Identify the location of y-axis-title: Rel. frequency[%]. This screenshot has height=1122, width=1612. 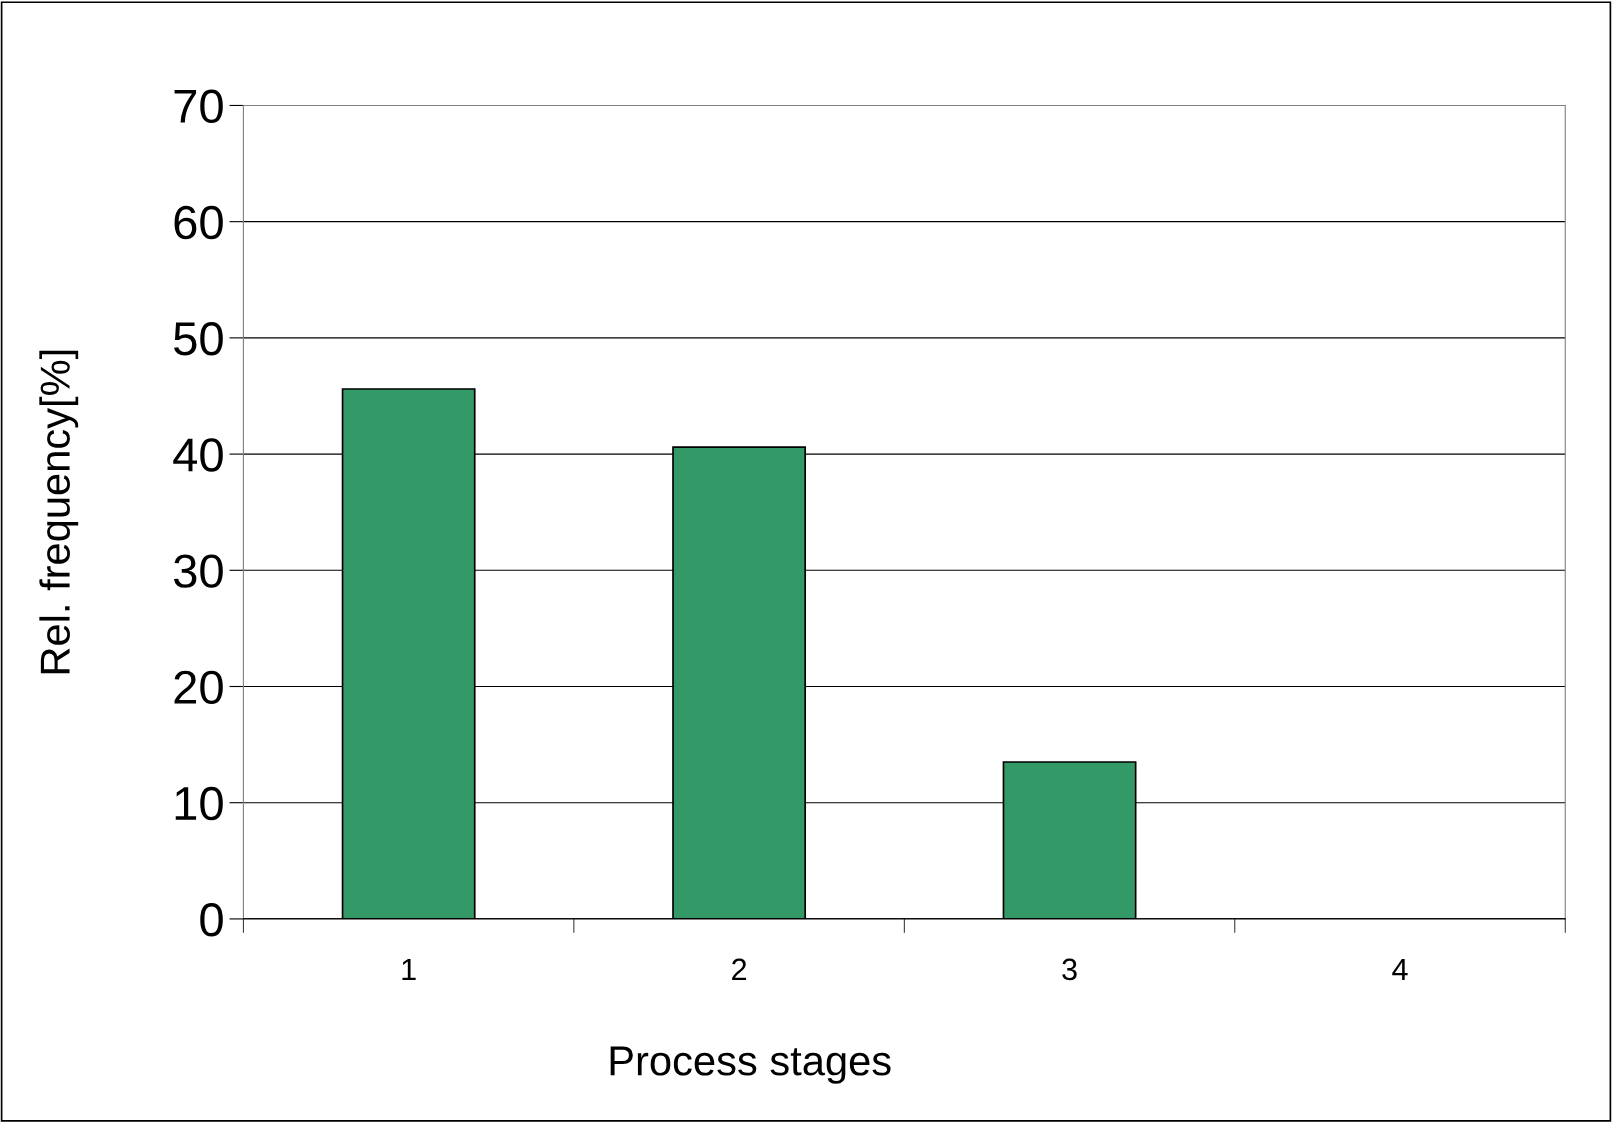
(59, 512).